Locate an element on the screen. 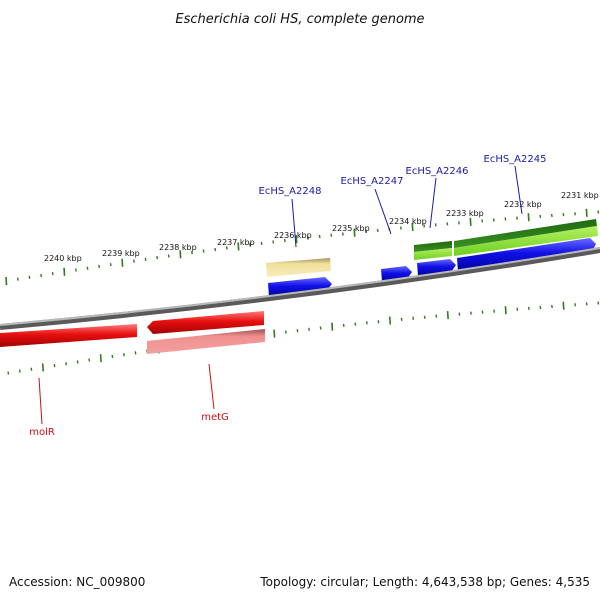 The width and height of the screenshot is (600, 600). green-feature-a2246-light is located at coordinates (433, 254).